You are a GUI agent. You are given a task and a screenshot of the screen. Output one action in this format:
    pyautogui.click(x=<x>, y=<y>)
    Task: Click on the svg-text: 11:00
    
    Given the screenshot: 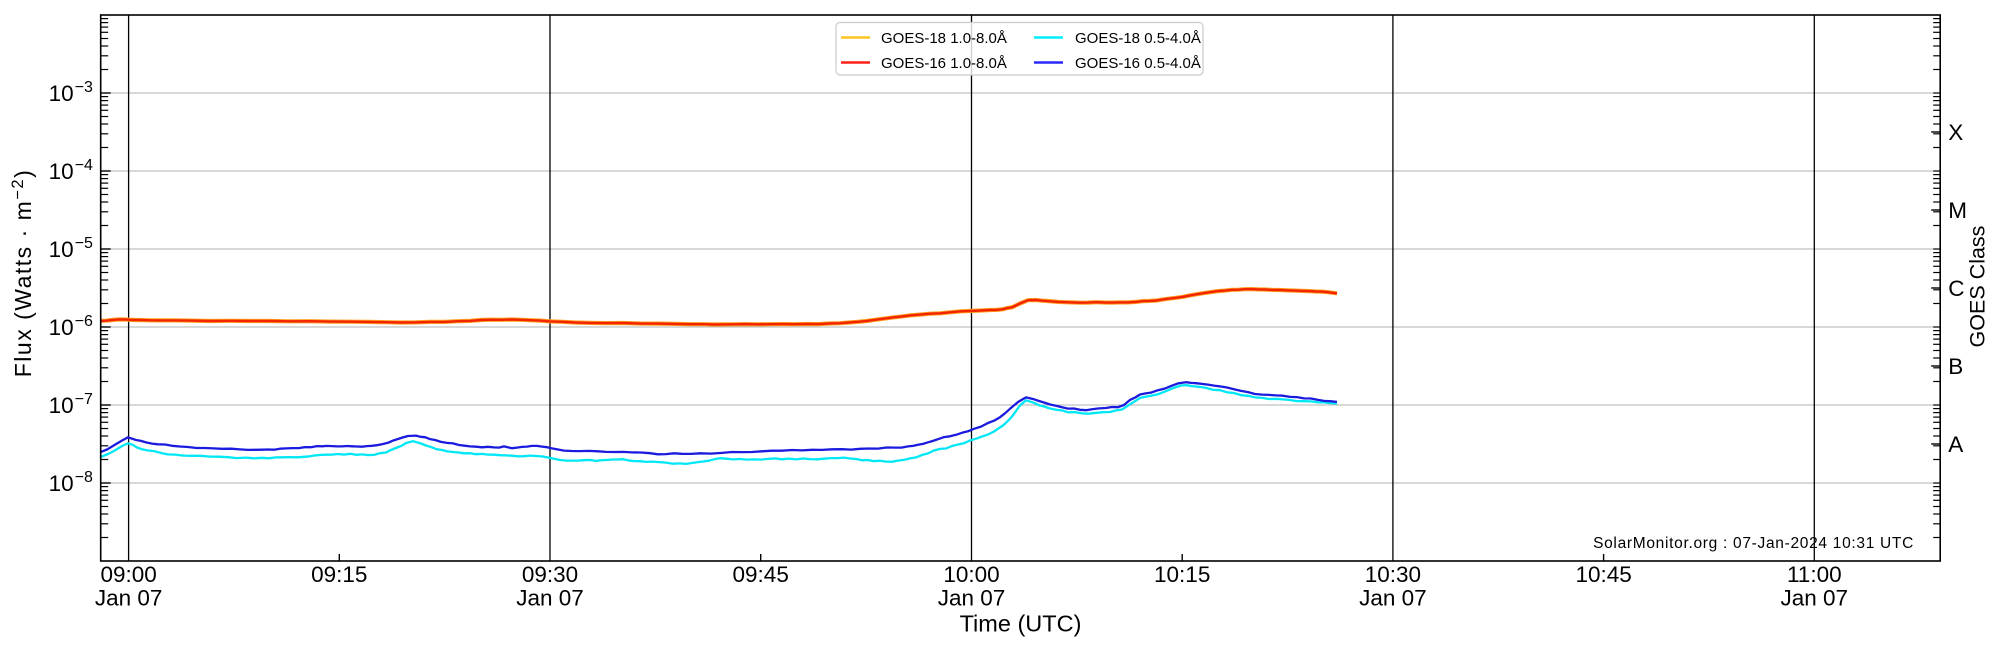 What is the action you would take?
    pyautogui.click(x=1814, y=574)
    